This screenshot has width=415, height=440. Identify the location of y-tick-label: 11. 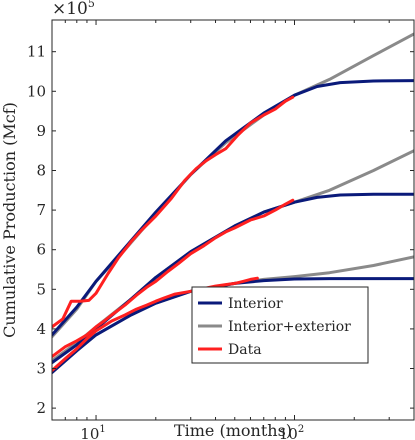
(36, 52).